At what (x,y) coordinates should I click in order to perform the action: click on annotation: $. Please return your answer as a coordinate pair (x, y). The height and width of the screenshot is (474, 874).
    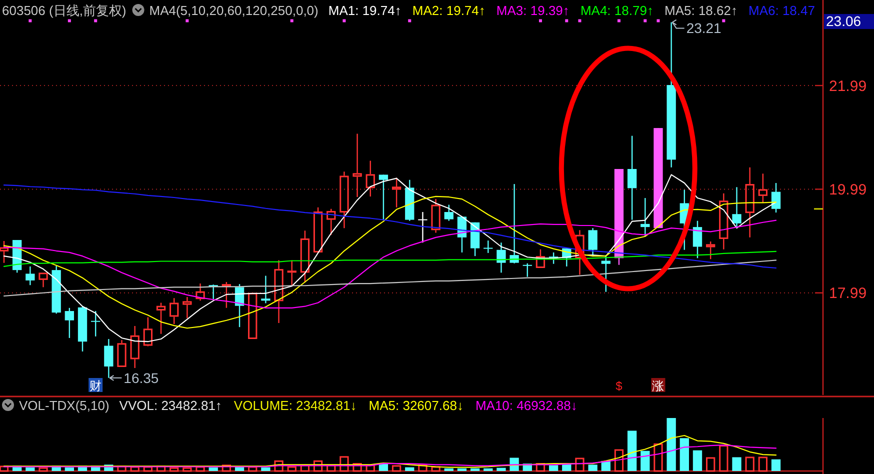
    Looking at the image, I should click on (619, 386).